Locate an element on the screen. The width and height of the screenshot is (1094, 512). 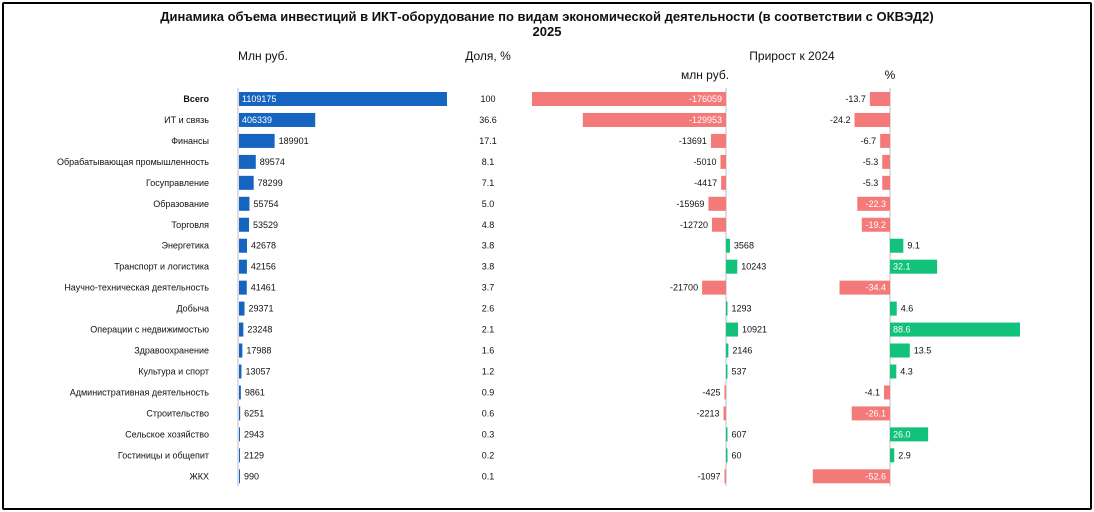
share-label: 100 is located at coordinates (487, 99).